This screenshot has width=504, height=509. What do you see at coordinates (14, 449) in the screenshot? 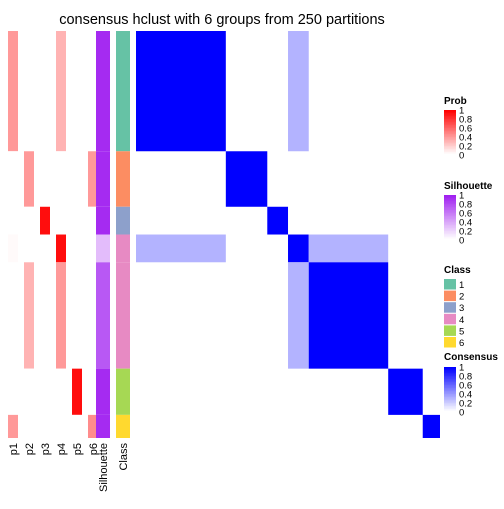
I see `column-label-p1: p1` at bounding box center [14, 449].